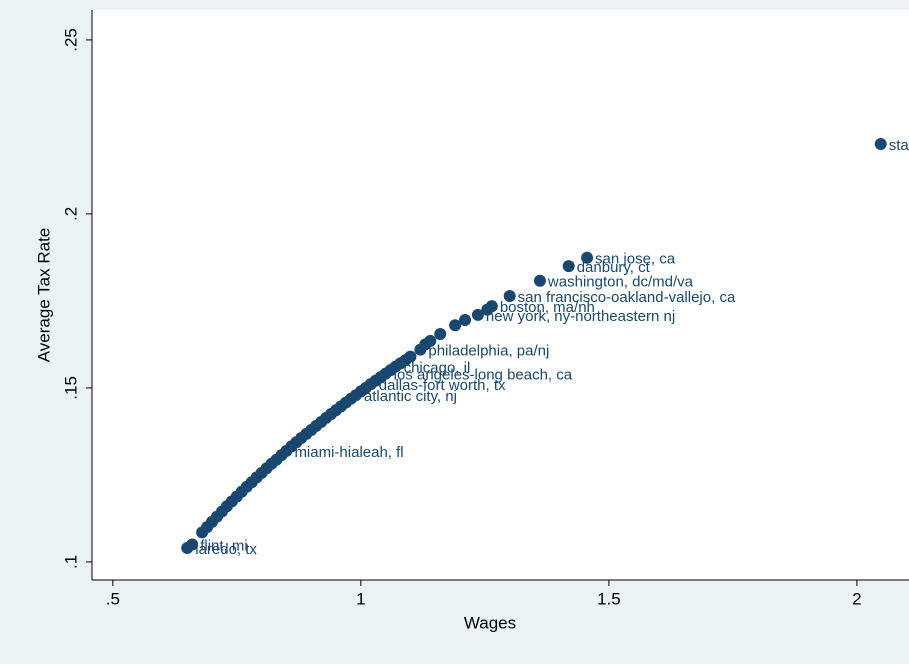 The height and width of the screenshot is (664, 909). Describe the element at coordinates (856, 598) in the screenshot. I see `x-tick-label: 2` at that location.